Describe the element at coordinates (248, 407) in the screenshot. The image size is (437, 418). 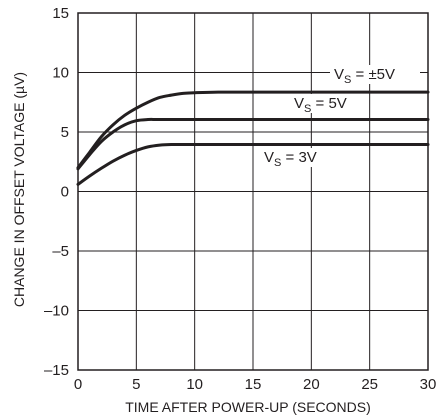
I see `x-axis-title: TIME AFTER POWER-UP (SECONDS)` at that location.